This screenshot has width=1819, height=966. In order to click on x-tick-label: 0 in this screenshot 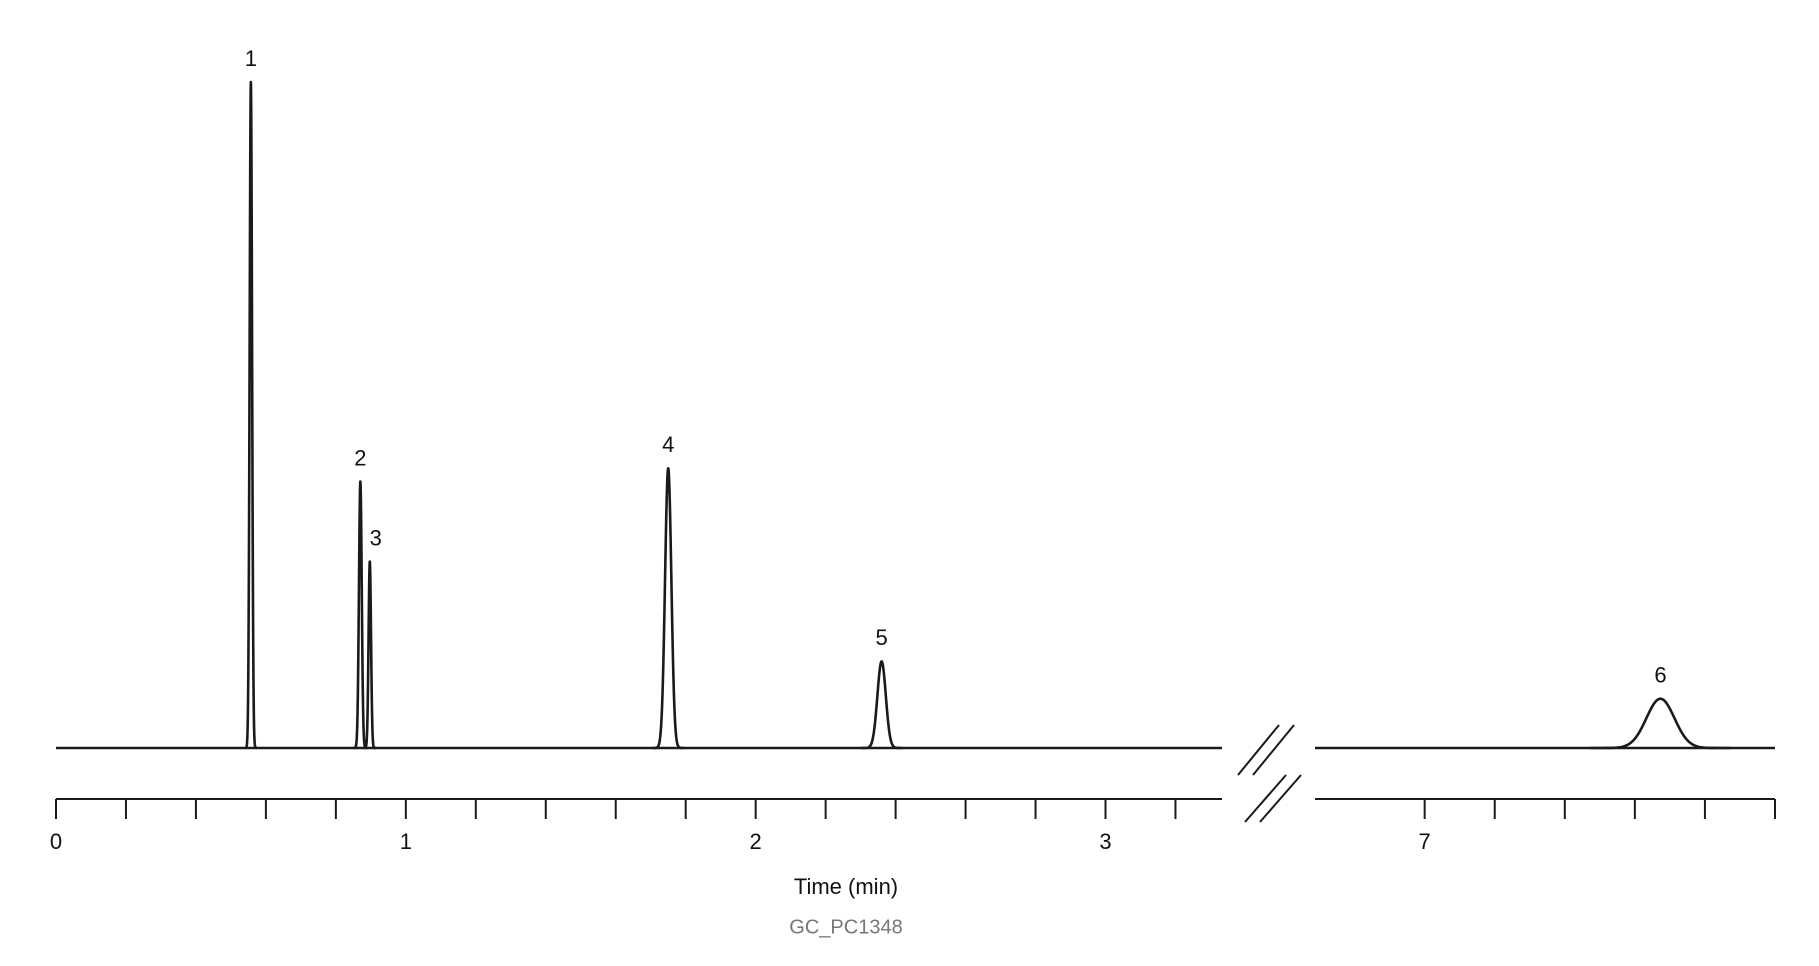, I will do `click(56, 841)`.